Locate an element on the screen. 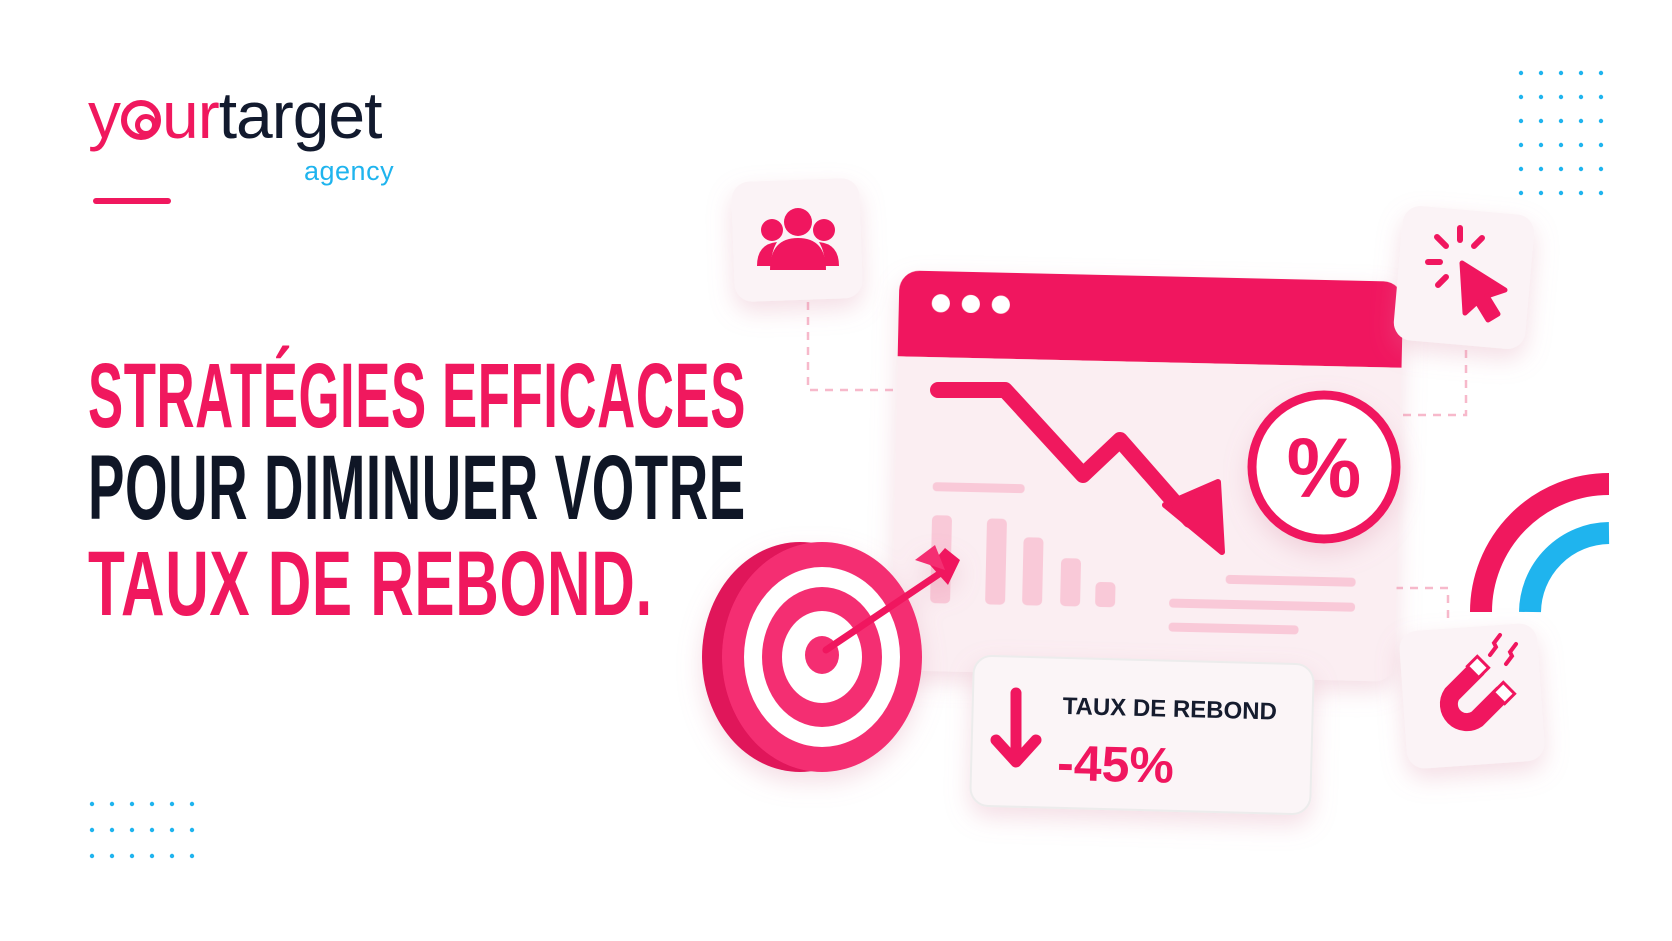  users-icon-tile is located at coordinates (797, 240).